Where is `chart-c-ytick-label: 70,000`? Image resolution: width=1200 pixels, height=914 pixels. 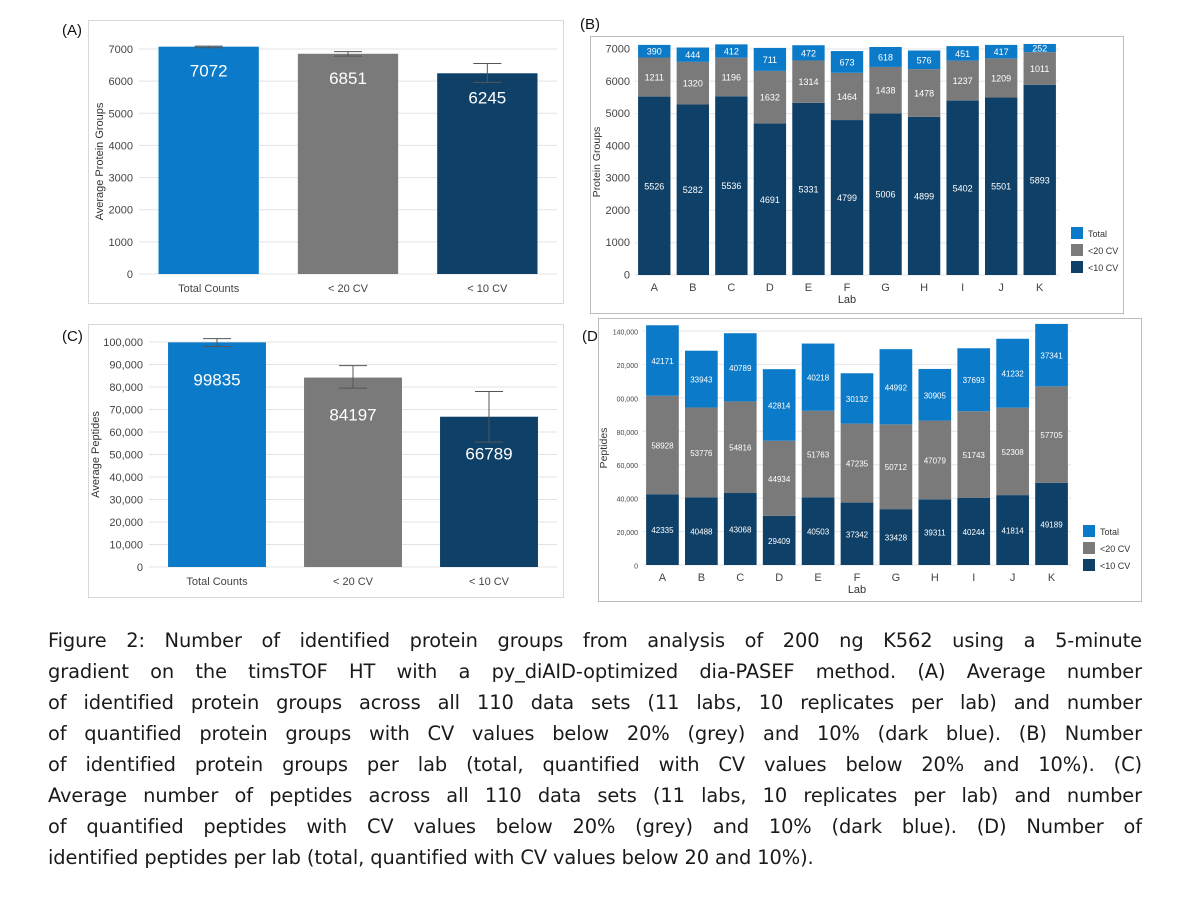
chart-c-ytick-label: 70,000 is located at coordinates (126, 411).